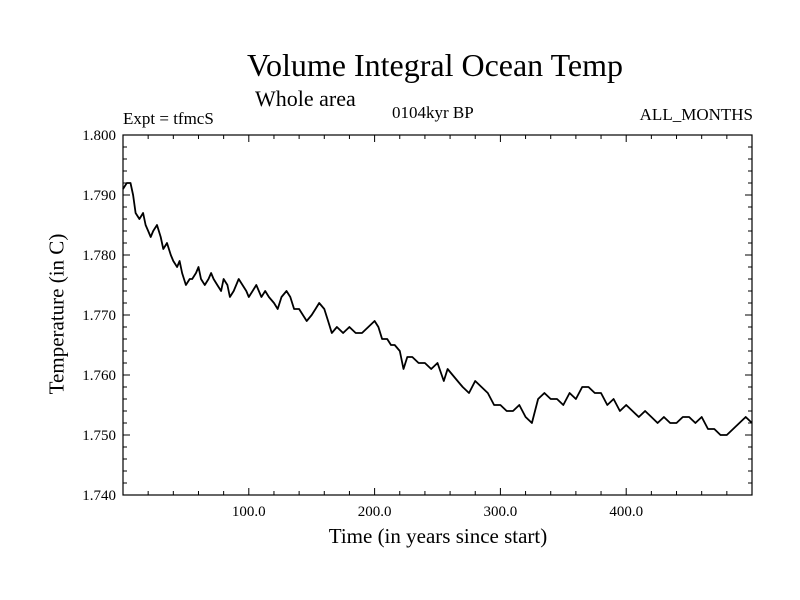  I want to click on x-axis-label: Time (in years since start), so click(438, 536).